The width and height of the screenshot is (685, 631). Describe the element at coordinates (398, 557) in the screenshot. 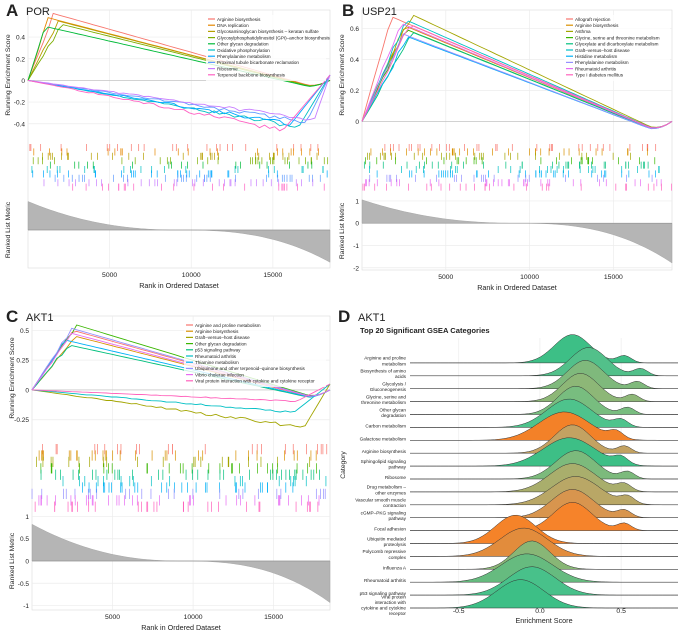

I see `category-label-line: complex` at that location.